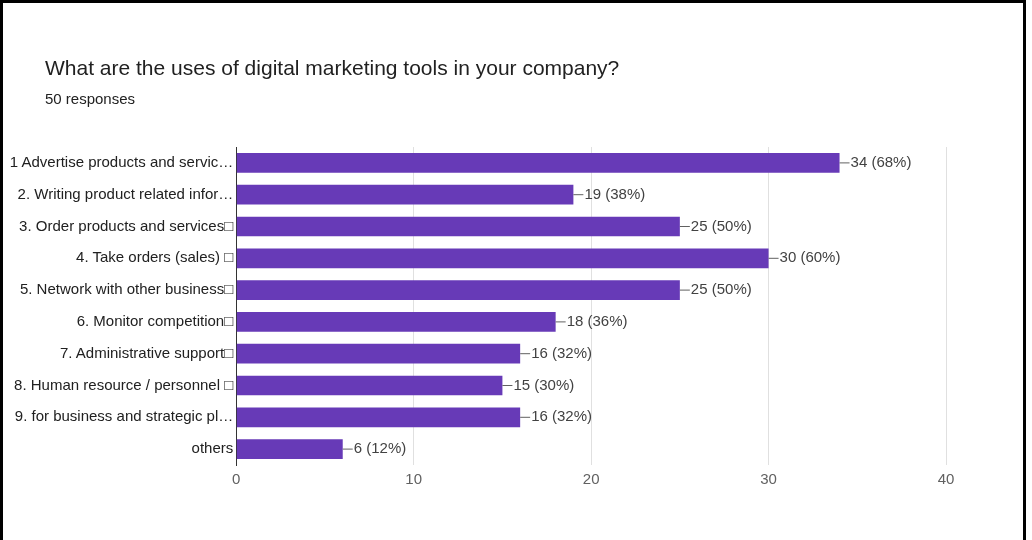 This screenshot has height=540, width=1032. Describe the element at coordinates (615, 193) in the screenshot. I see `data-label: 19 (38%)` at that location.